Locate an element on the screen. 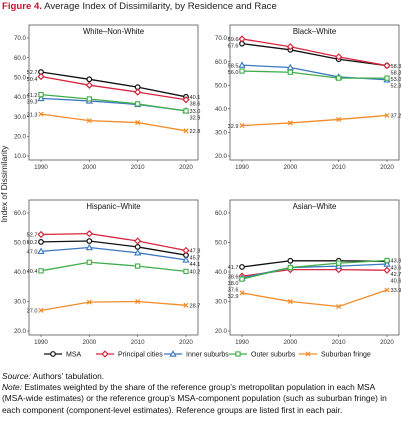  data-label: 69.6 is located at coordinates (233, 40).